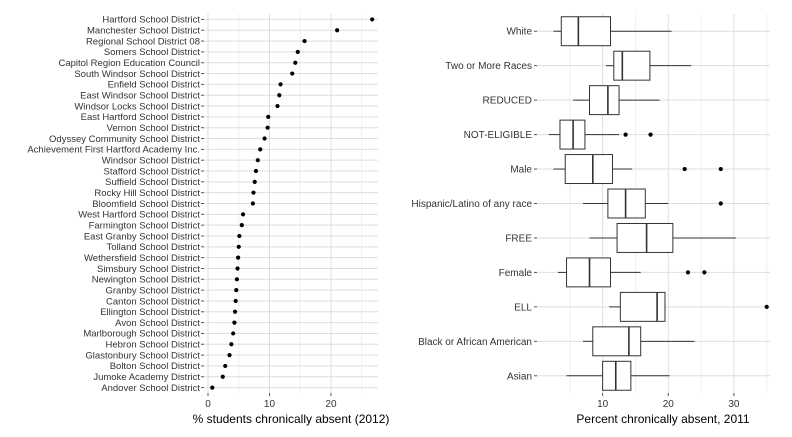  What do you see at coordinates (124, 139) in the screenshot?
I see `left-y-tick-label: Odyssey Community School District` at bounding box center [124, 139].